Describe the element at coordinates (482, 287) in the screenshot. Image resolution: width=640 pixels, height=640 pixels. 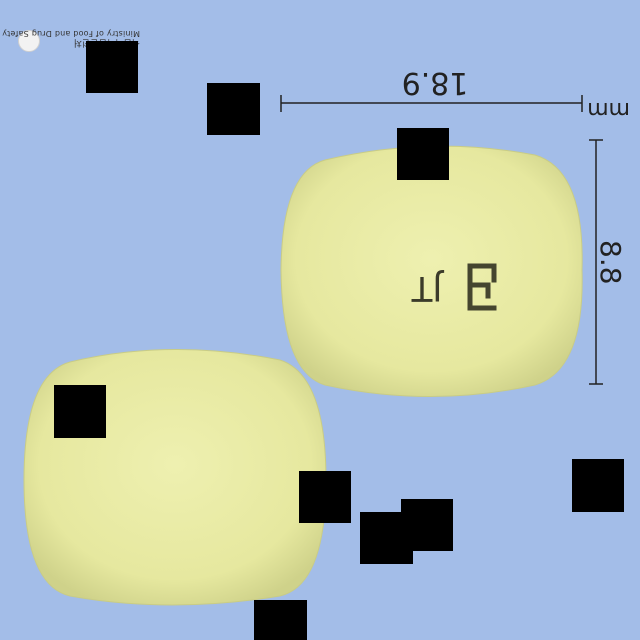
I see `imprint-symbol` at that location.